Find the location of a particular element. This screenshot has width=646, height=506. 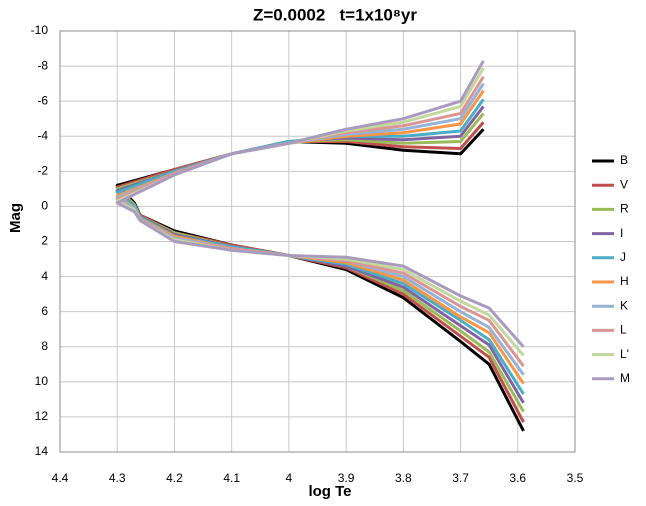

y-tick-label: 14 is located at coordinates (42, 451).